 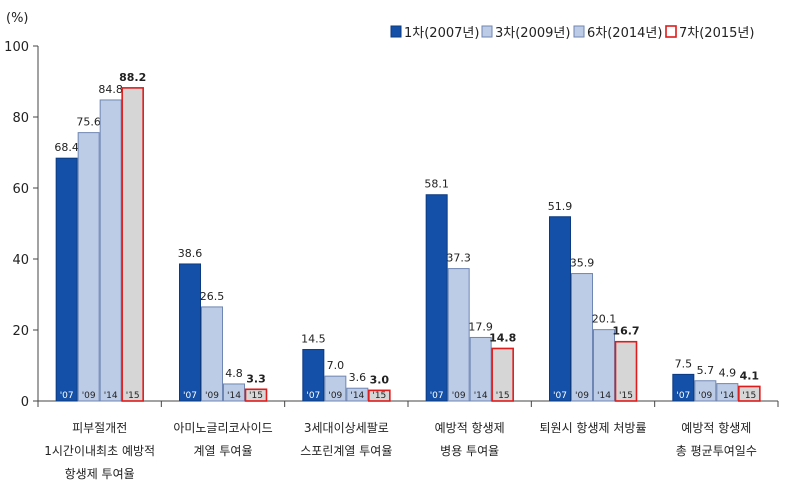 I want to click on data-label: 20.1, so click(x=604, y=319).